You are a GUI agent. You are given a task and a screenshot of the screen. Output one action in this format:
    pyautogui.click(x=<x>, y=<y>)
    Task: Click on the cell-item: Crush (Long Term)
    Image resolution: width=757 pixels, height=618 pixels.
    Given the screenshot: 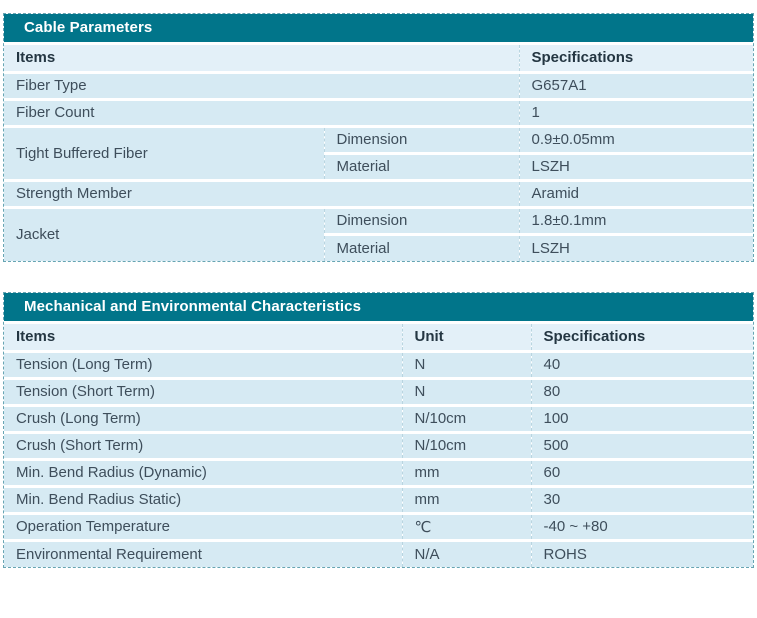 What is the action you would take?
    pyautogui.click(x=203, y=417)
    